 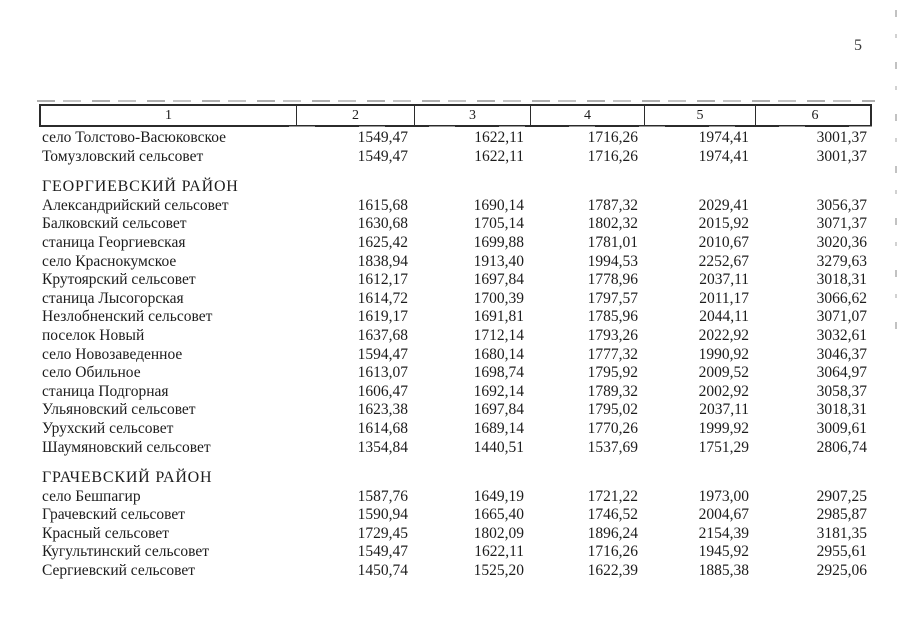 I want to click on value-cell: 1625,42, so click(x=382, y=242).